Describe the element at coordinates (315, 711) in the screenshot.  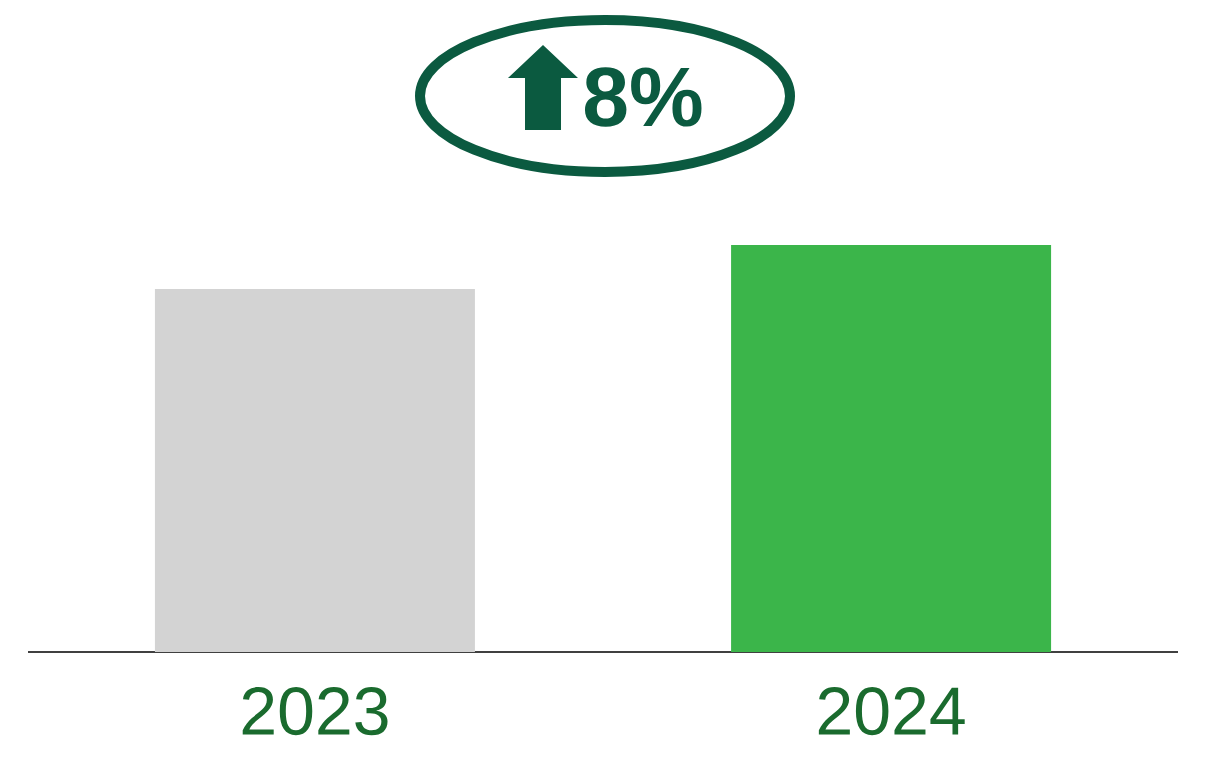
I see `x-tick-label: 2023` at that location.